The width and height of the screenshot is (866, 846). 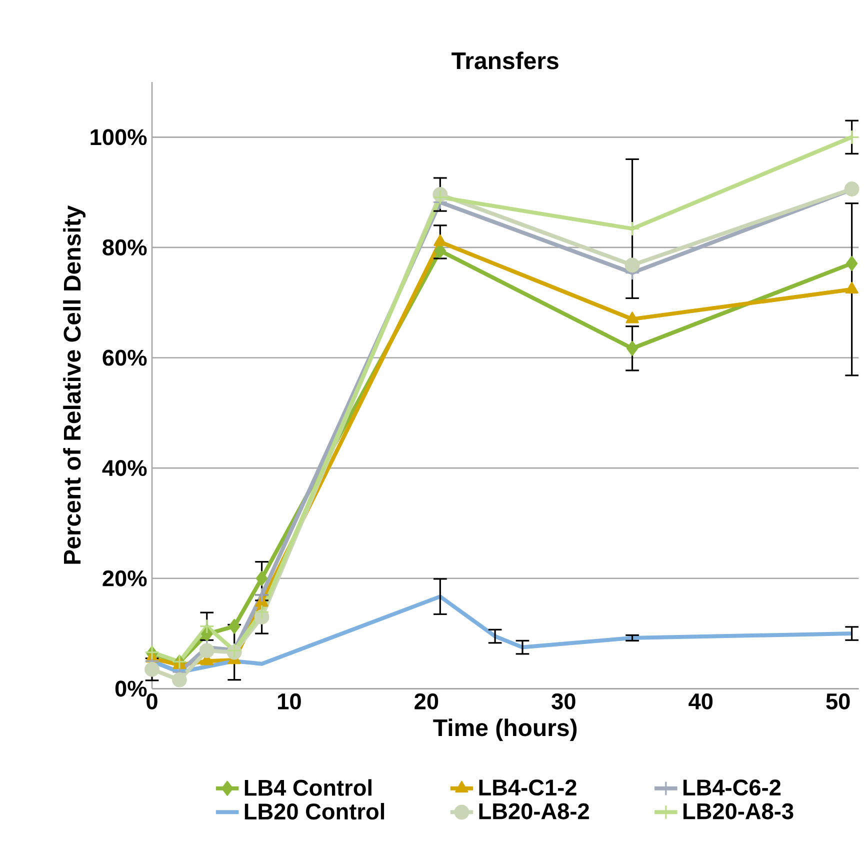 What do you see at coordinates (152, 701) in the screenshot?
I see `x-tick-label: 0` at bounding box center [152, 701].